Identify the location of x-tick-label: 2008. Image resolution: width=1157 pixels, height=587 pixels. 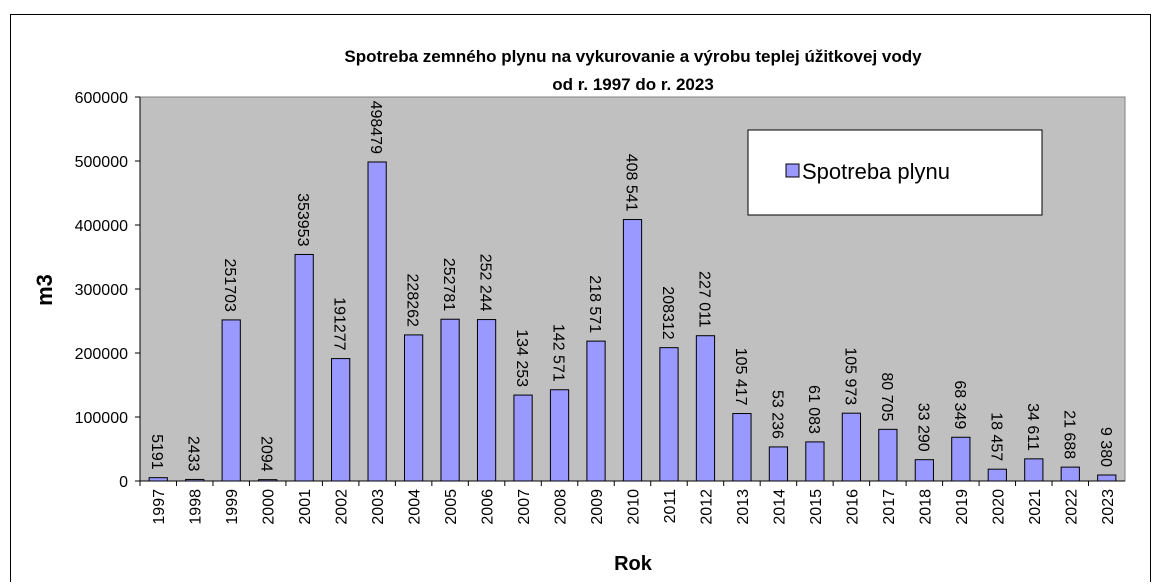
(561, 507).